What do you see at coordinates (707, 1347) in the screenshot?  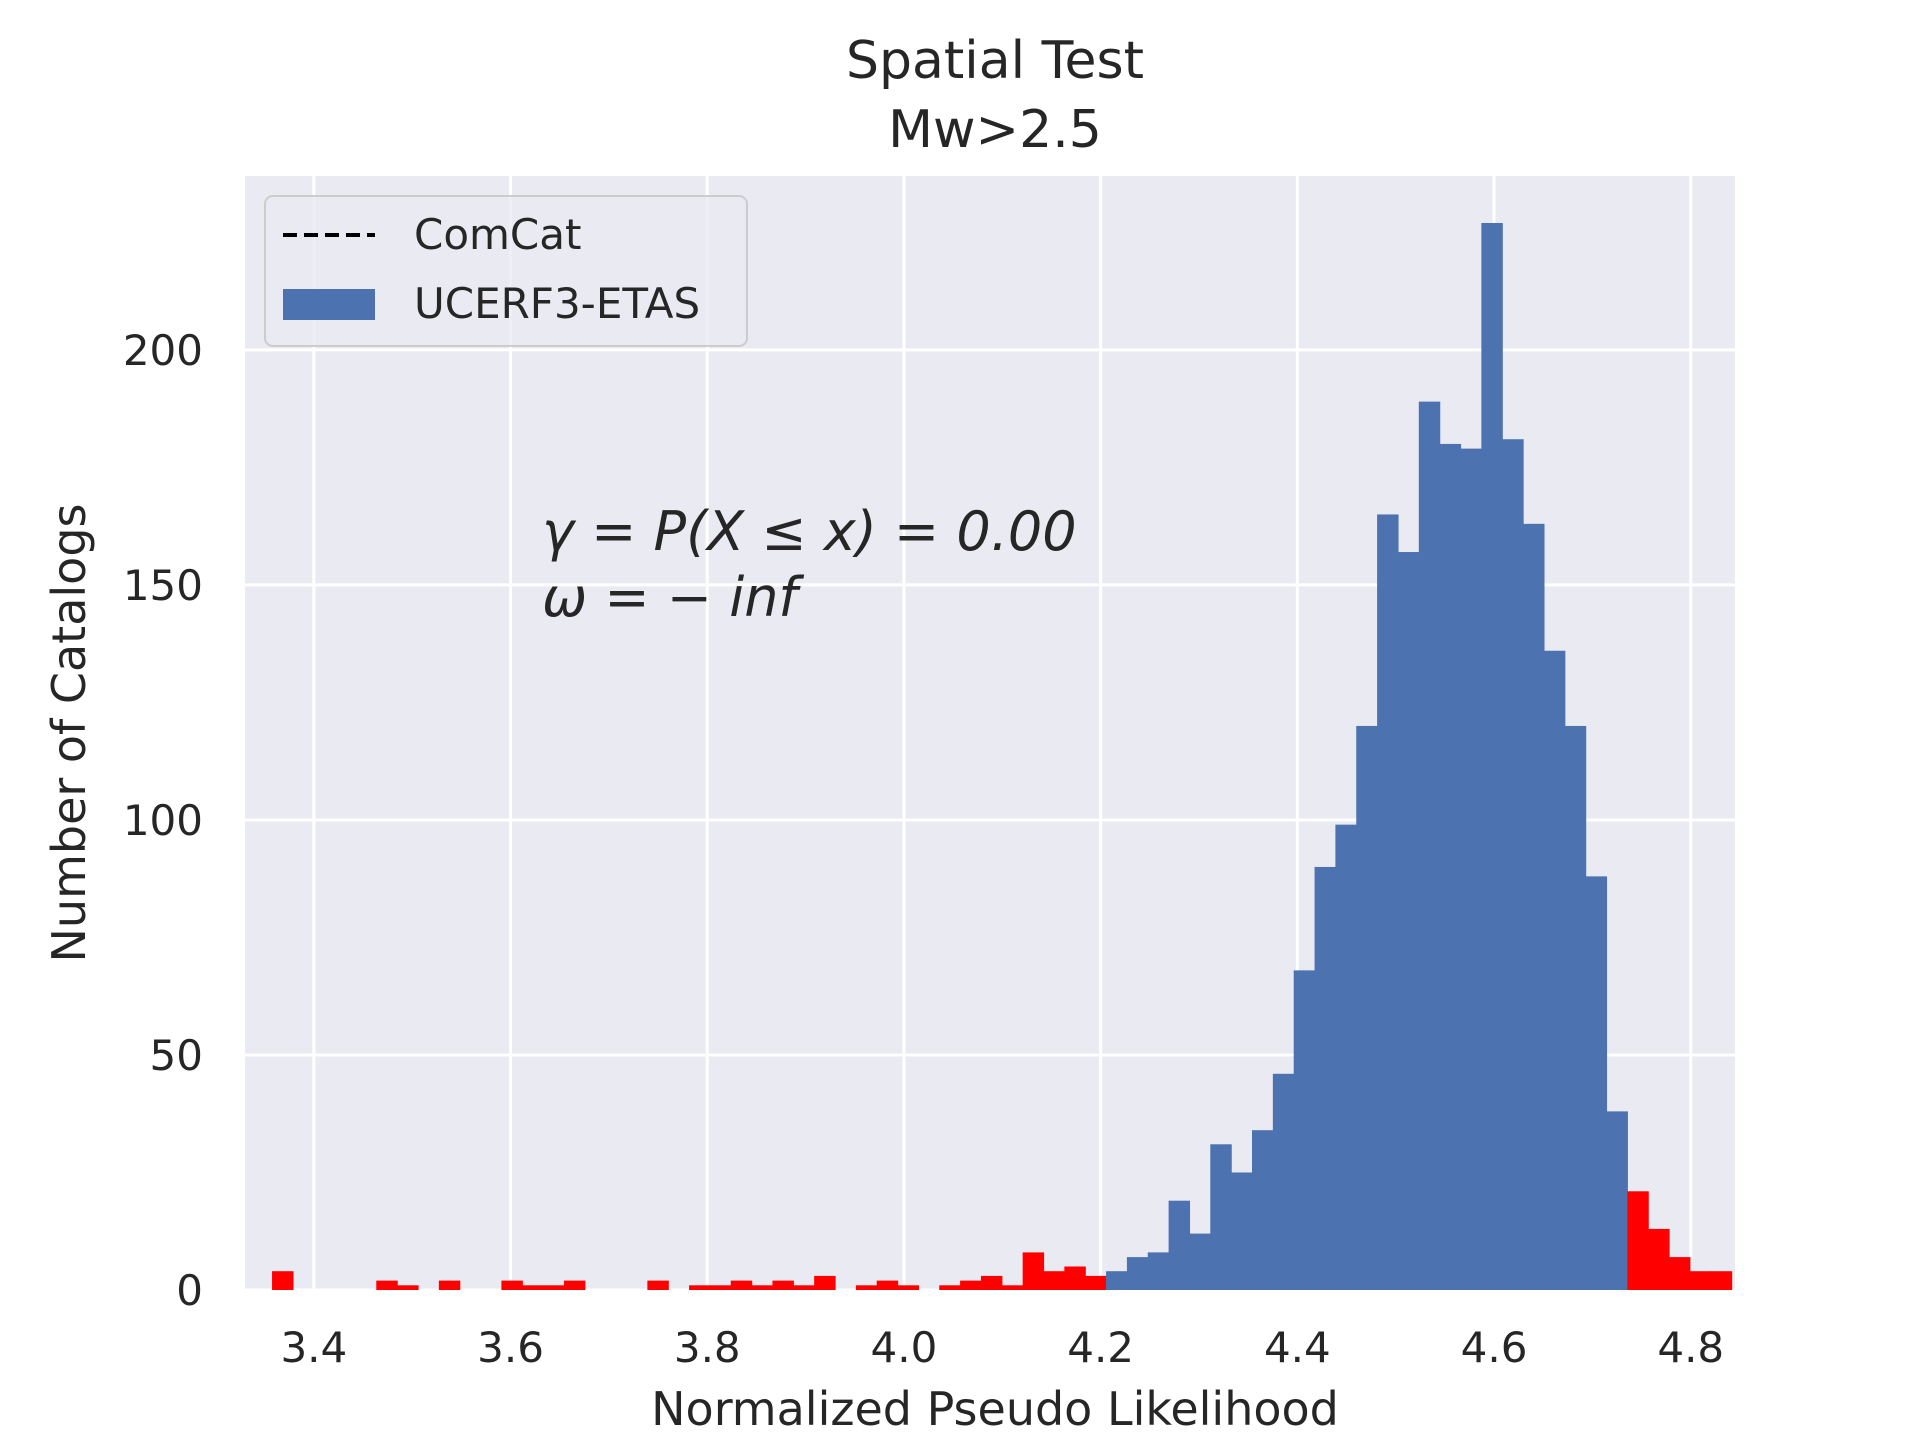 I see `x-tick-label: 3.8` at bounding box center [707, 1347].